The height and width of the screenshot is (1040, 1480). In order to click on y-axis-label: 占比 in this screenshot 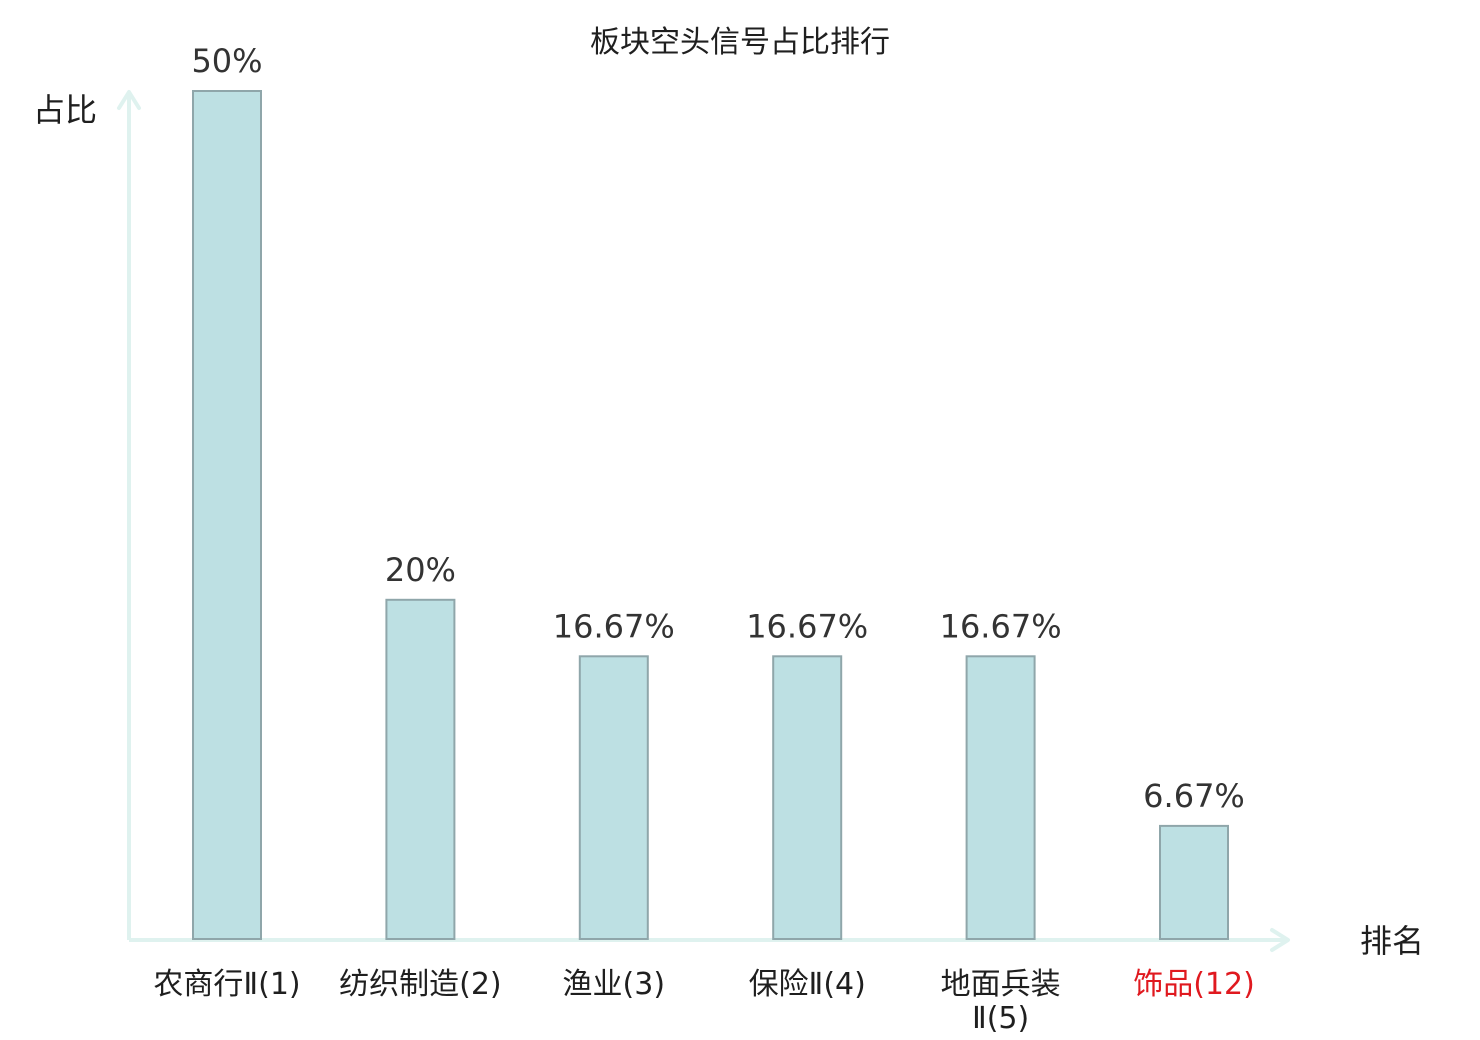, I will do `click(65, 110)`.